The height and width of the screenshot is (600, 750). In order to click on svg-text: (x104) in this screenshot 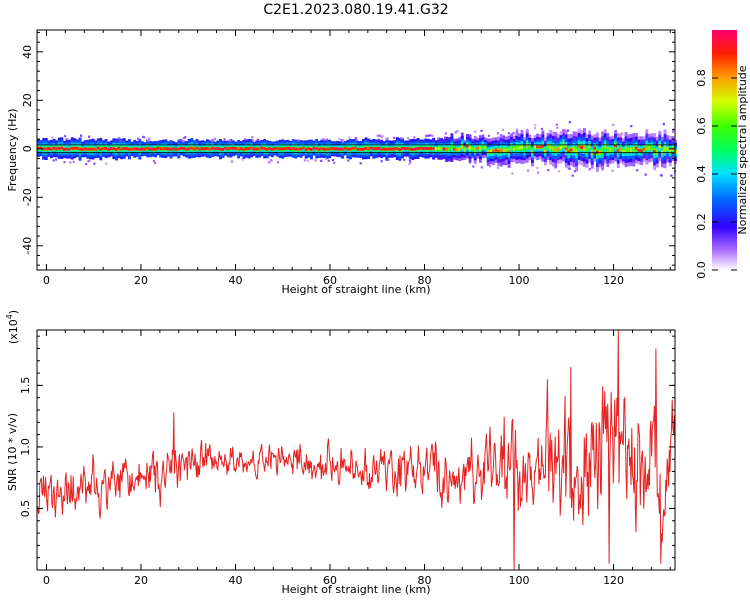, I will do `click(12, 327)`.